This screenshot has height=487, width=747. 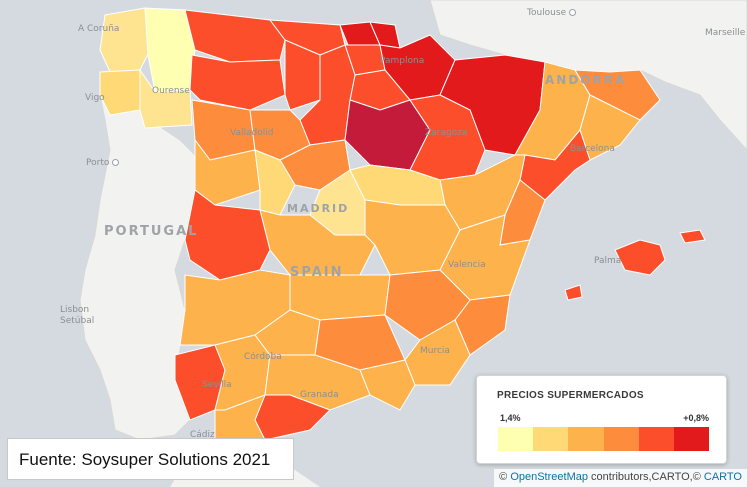 What do you see at coordinates (95, 98) in the screenshot?
I see `label-vigo: Vigo` at bounding box center [95, 98].